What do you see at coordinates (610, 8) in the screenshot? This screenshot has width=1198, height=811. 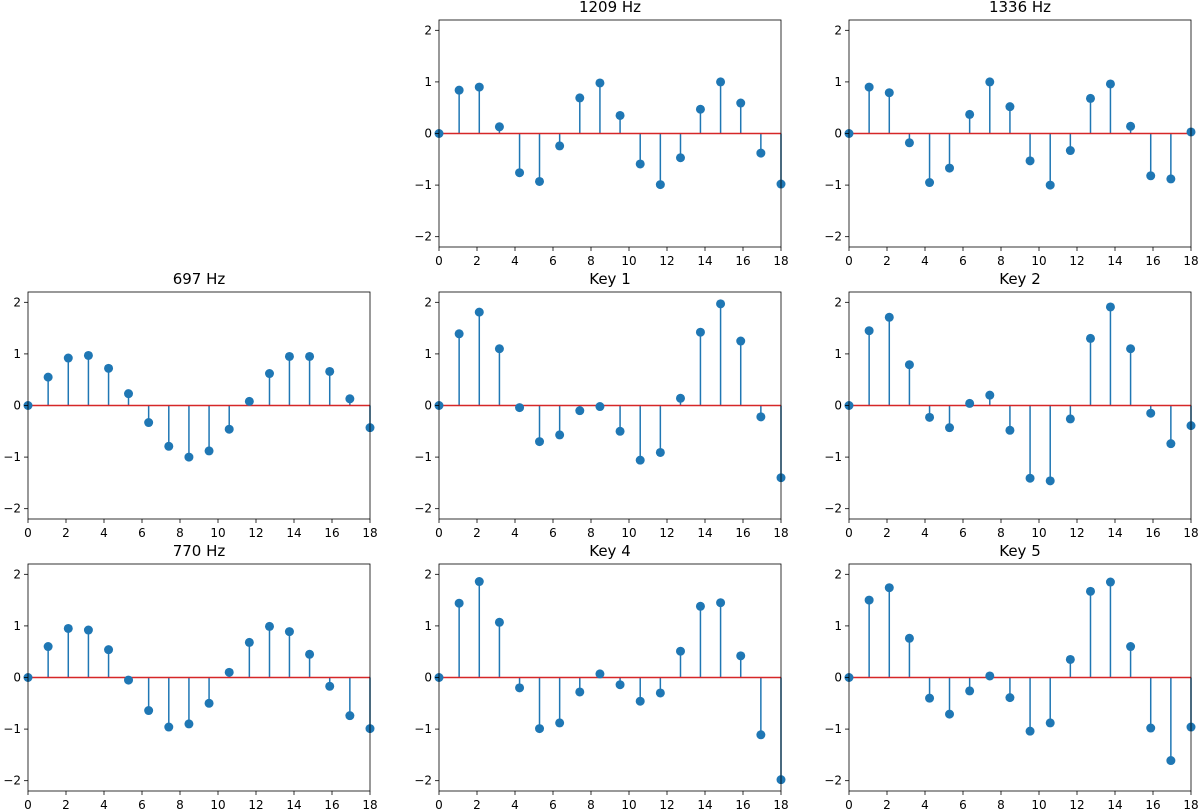 I see `subplot-title: 1209 Hz` at bounding box center [610, 8].